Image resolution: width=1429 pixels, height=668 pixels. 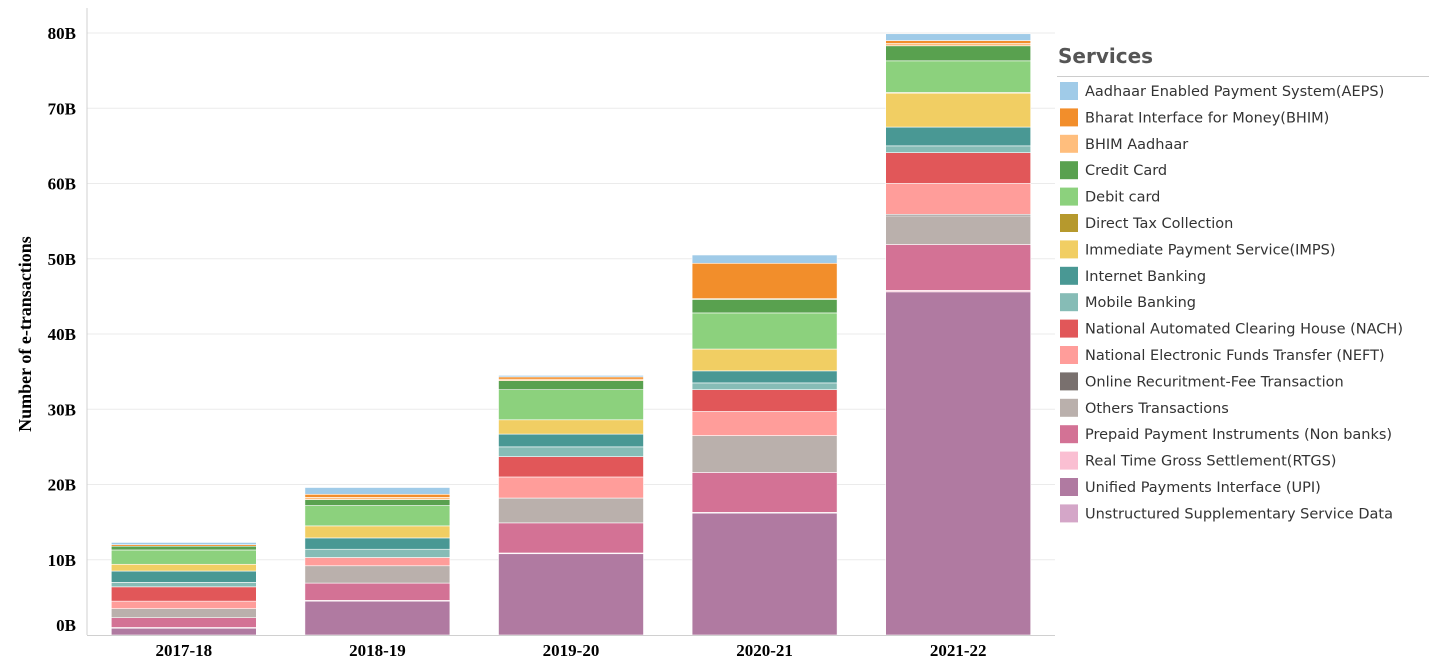 What do you see at coordinates (1203, 488) in the screenshot?
I see `legend-item-label: Unified Payments Interface (UPI)` at bounding box center [1203, 488].